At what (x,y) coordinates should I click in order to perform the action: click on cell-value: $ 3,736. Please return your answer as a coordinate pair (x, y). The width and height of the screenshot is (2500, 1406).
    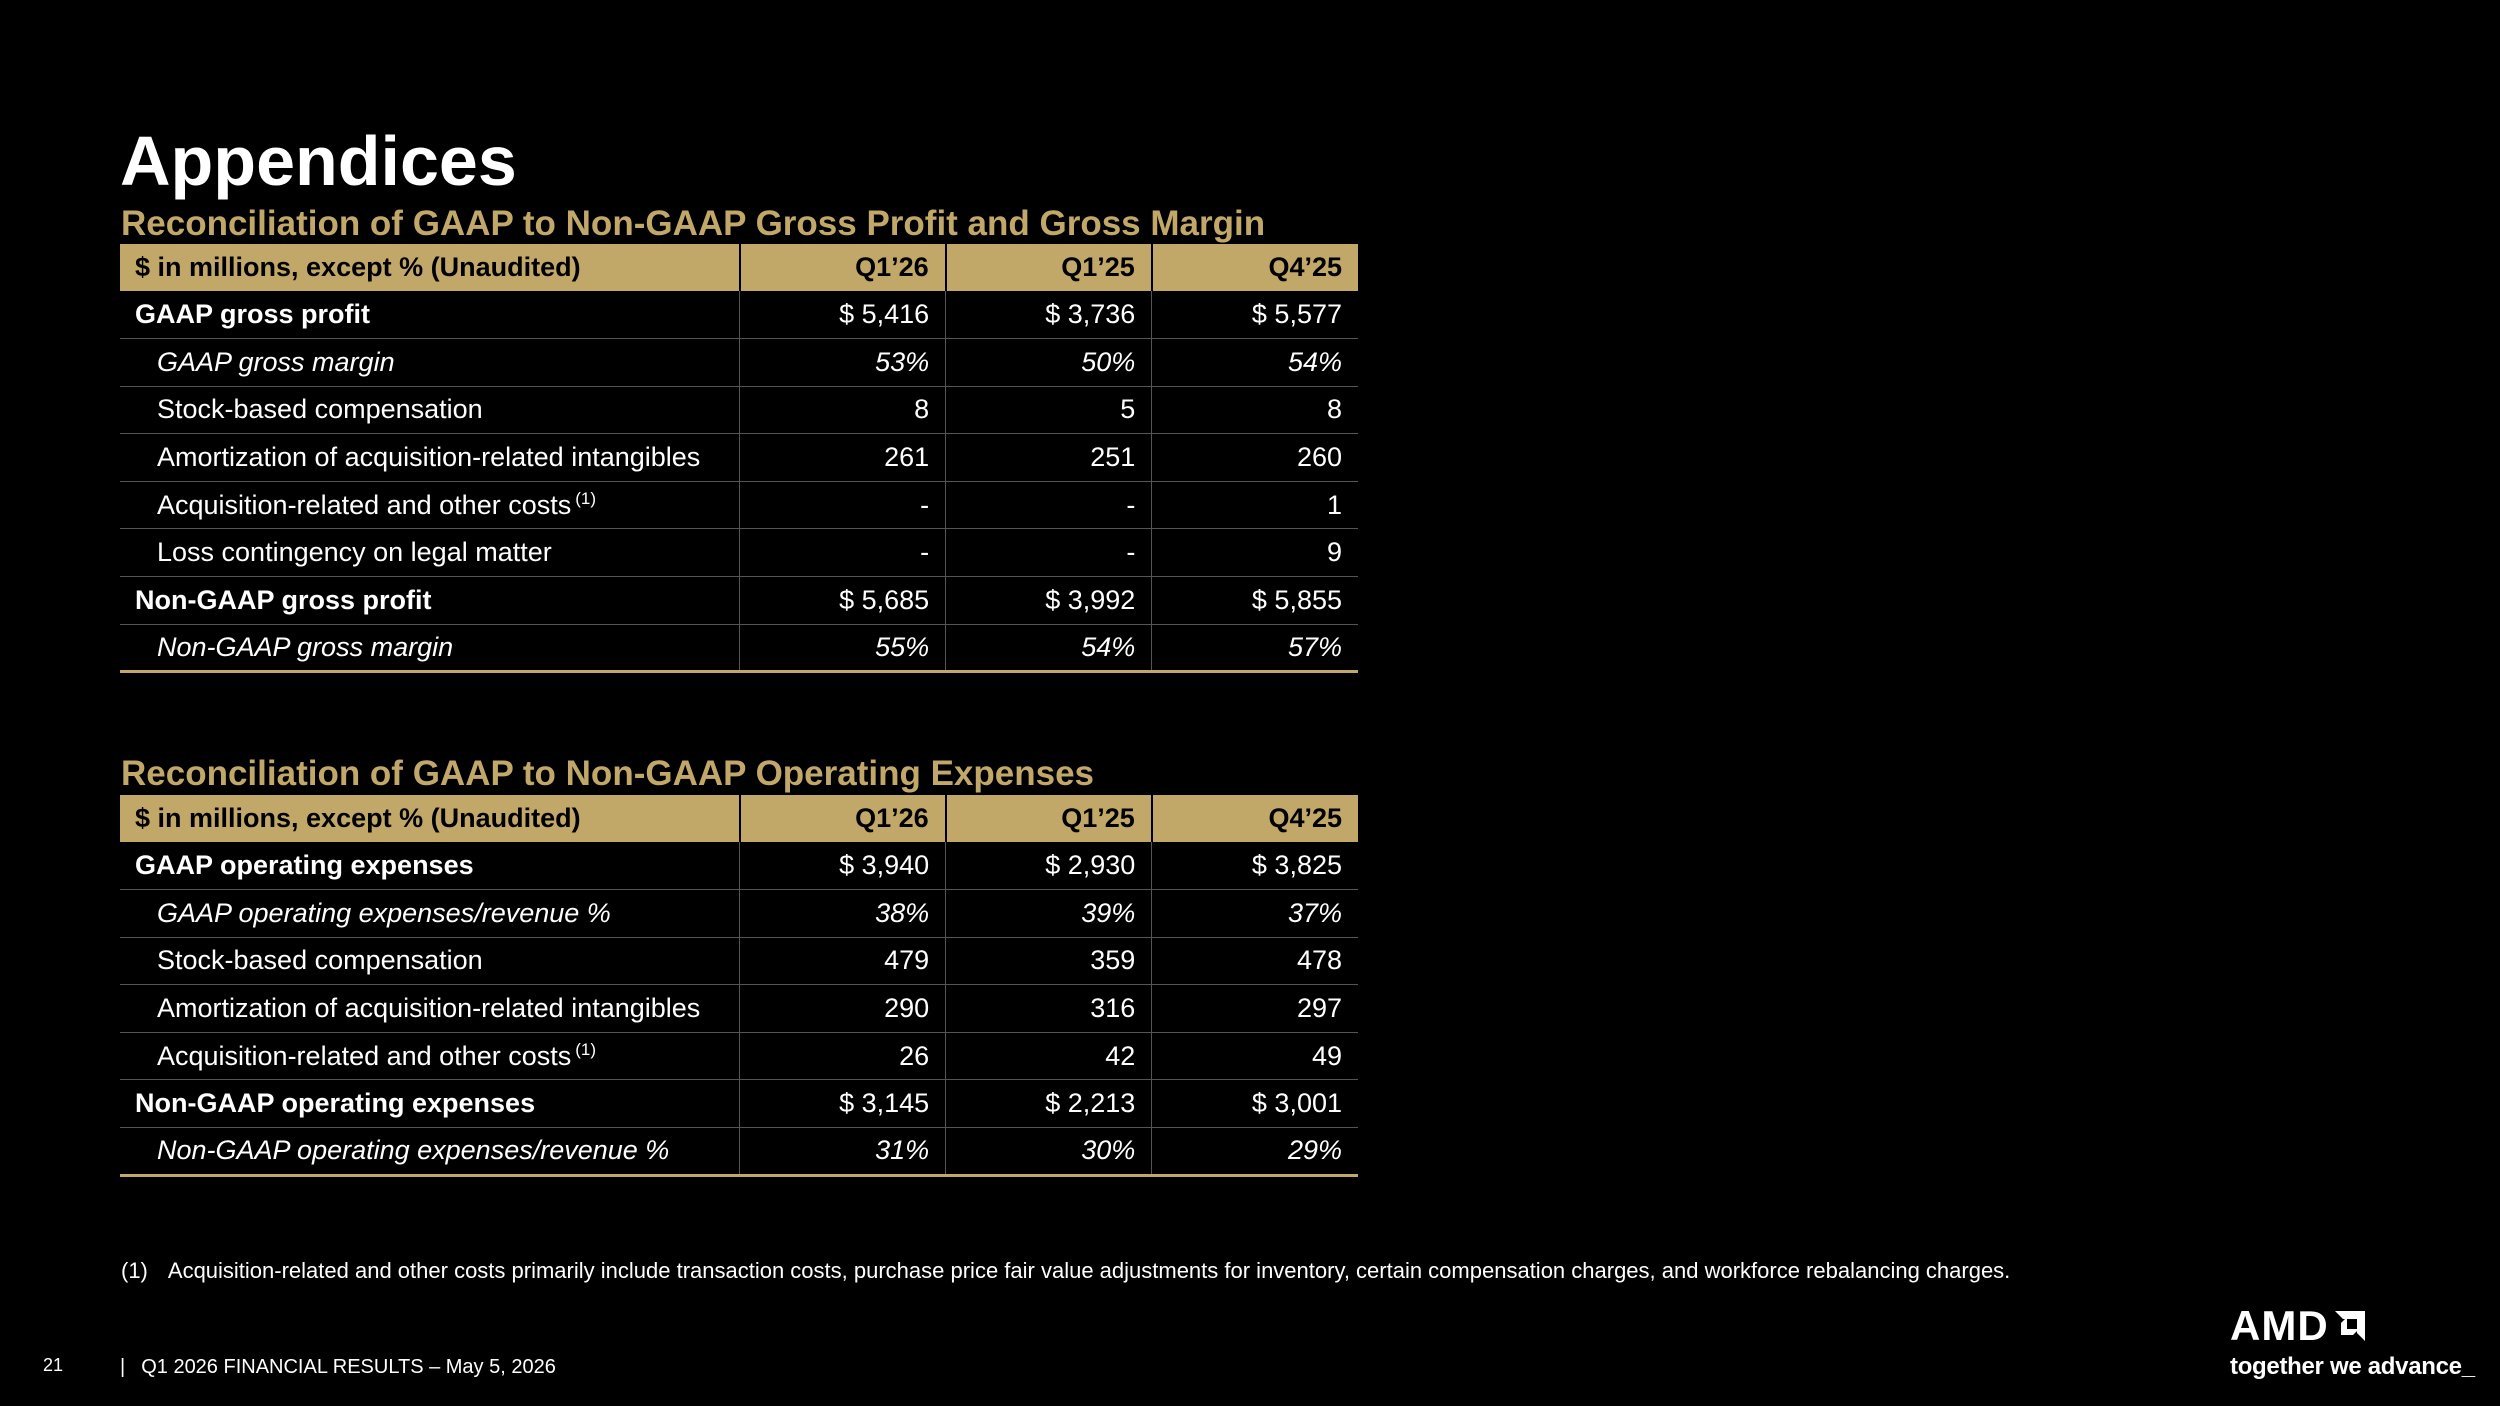
    Looking at the image, I should click on (1049, 315).